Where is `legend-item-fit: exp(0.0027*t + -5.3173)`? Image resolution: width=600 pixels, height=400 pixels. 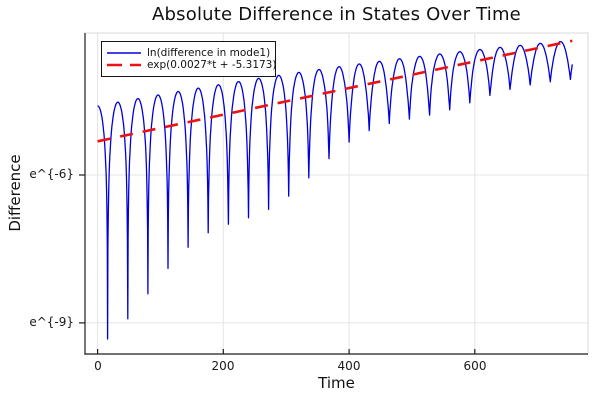
legend-item-fit: exp(0.0027*t + -5.3173) is located at coordinates (191, 65).